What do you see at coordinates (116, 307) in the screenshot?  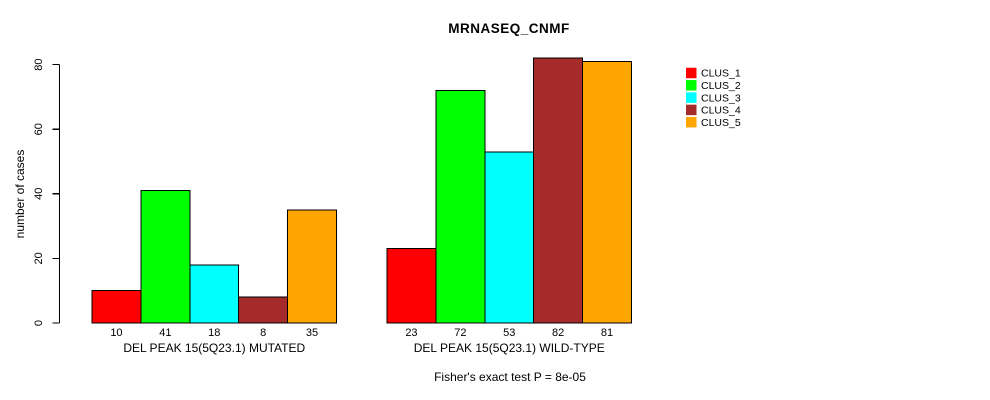 I see `bar-CLUS_1-group1` at bounding box center [116, 307].